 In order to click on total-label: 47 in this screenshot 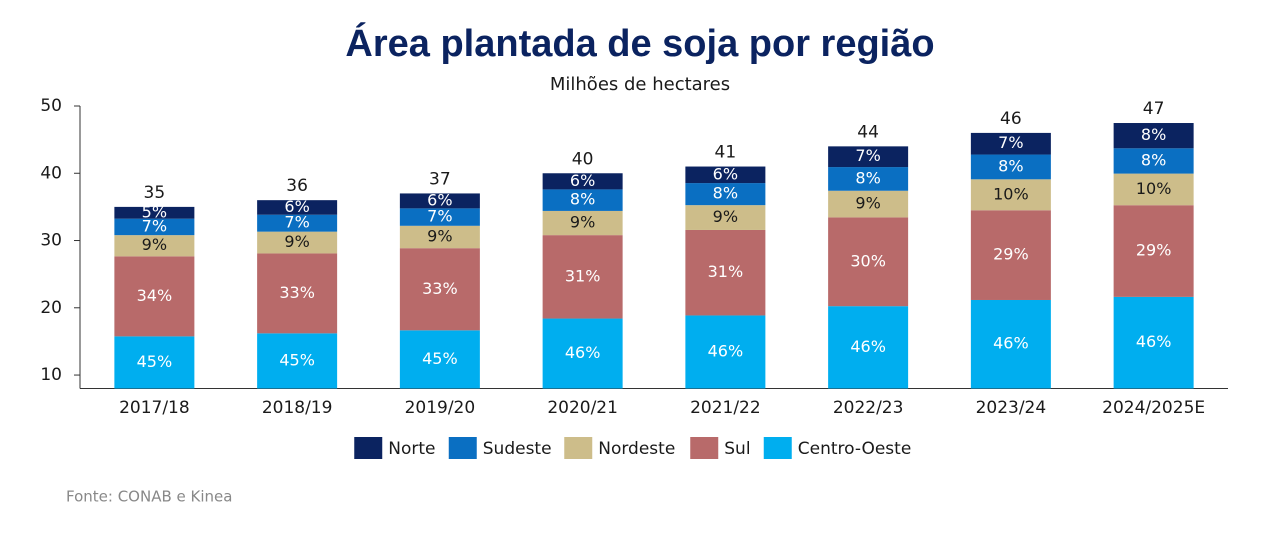, I will do `click(1154, 109)`.